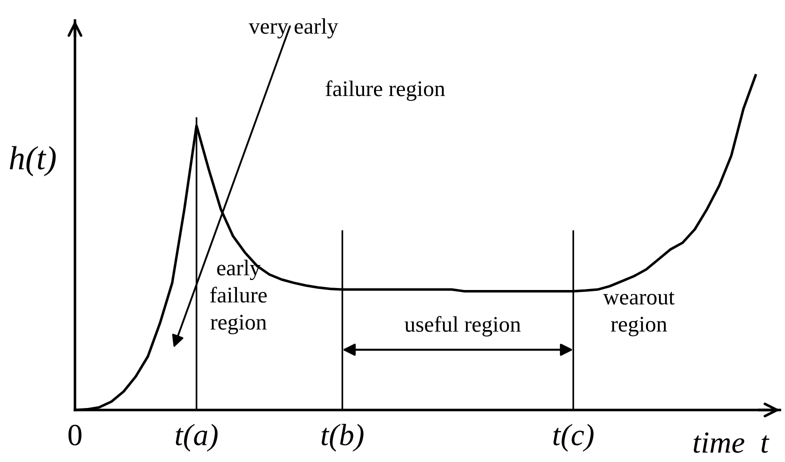 This screenshot has width=785, height=462. What do you see at coordinates (639, 314) in the screenshot?
I see `annotation: wearout region` at bounding box center [639, 314].